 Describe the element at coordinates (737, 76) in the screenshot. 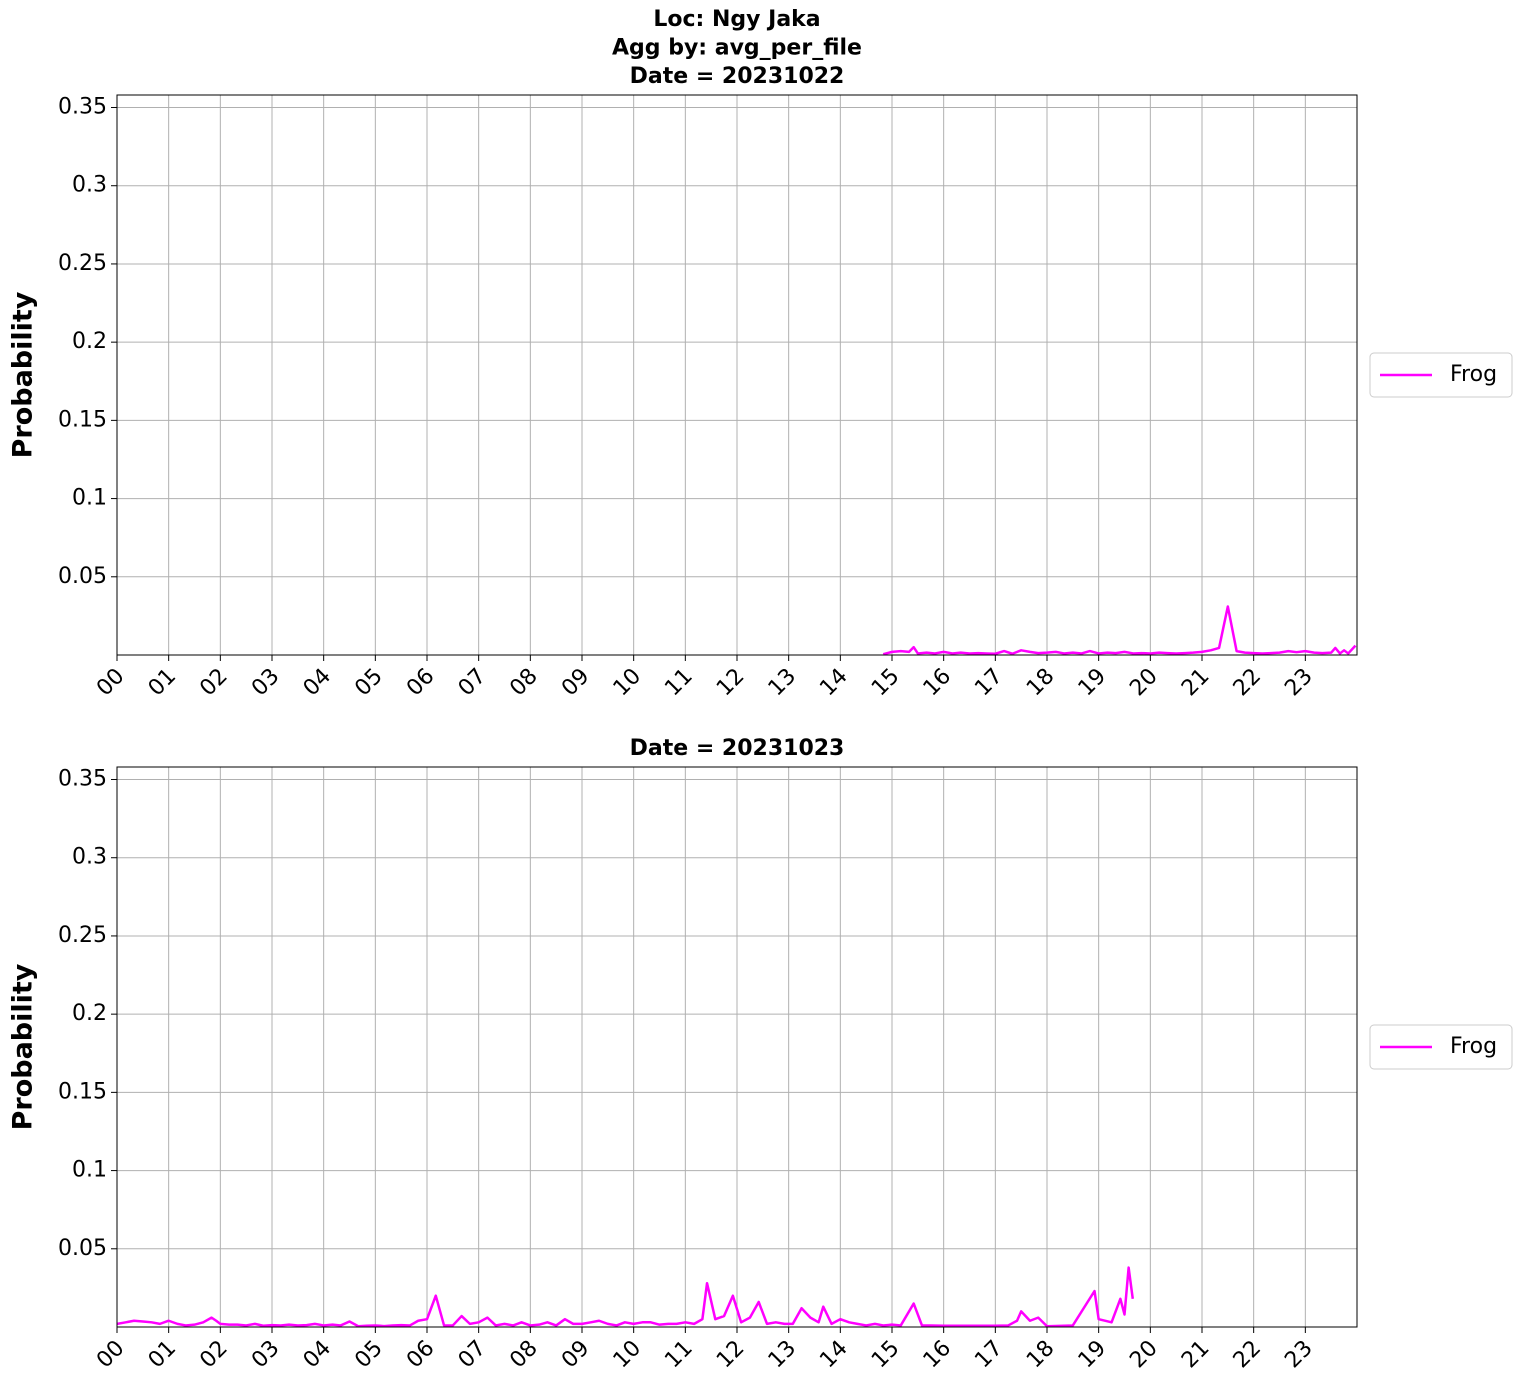

I see `chart-title: Date = 20231022` at that location.